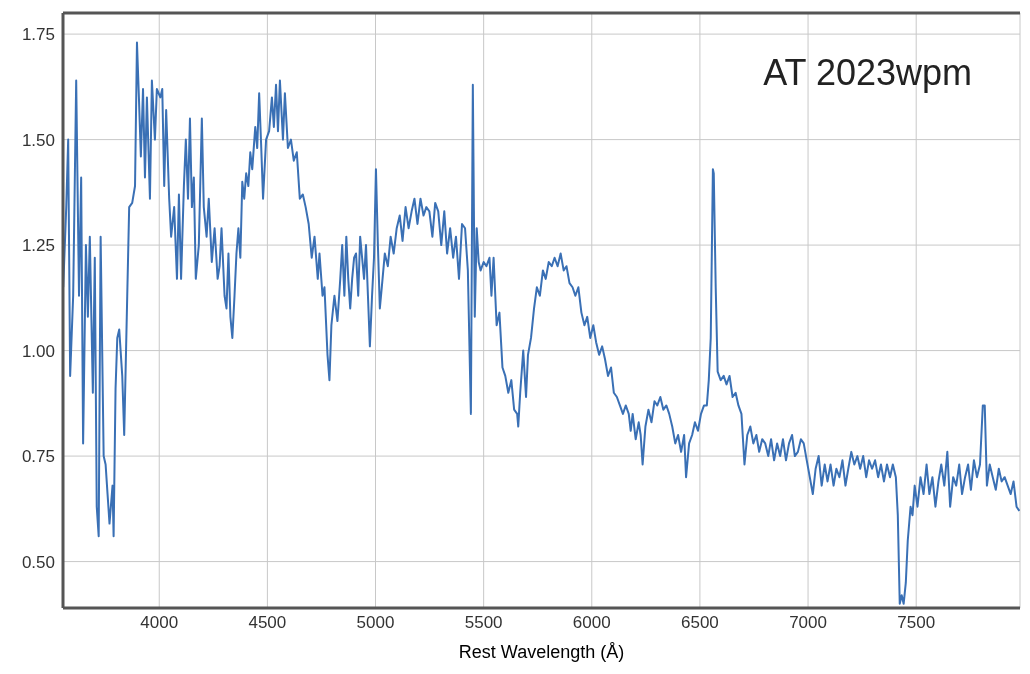  I want to click on y-tick-label: 1.00, so click(38, 351).